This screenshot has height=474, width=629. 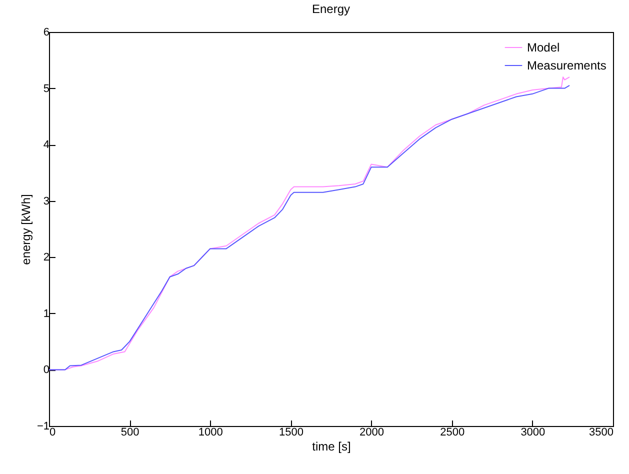 What do you see at coordinates (331, 9) in the screenshot?
I see `chart-title: Energy` at bounding box center [331, 9].